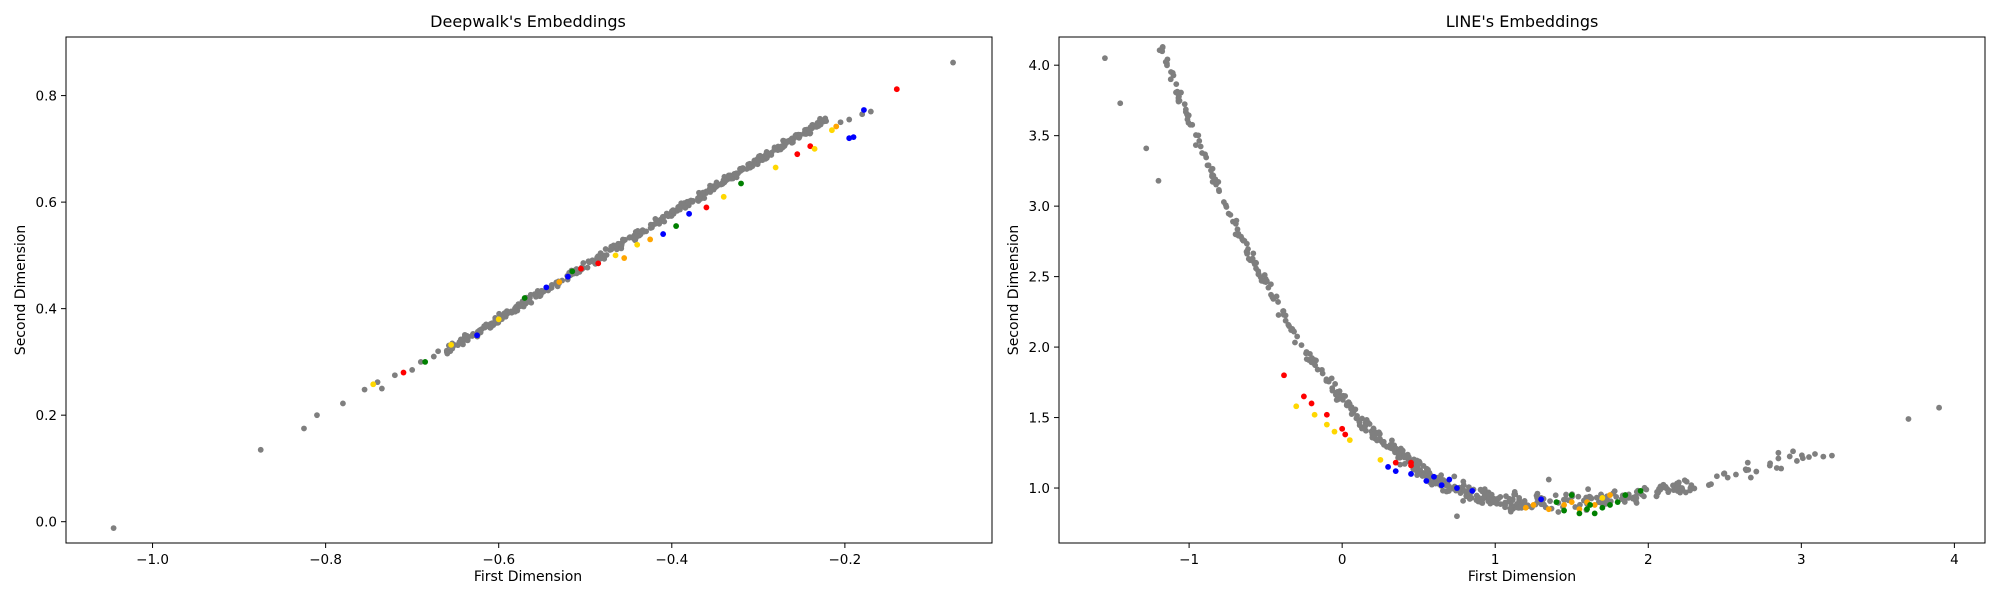 The image size is (2000, 600). Describe the element at coordinates (1039, 419) in the screenshot. I see `line-y-tick-label: 1.5` at that location.